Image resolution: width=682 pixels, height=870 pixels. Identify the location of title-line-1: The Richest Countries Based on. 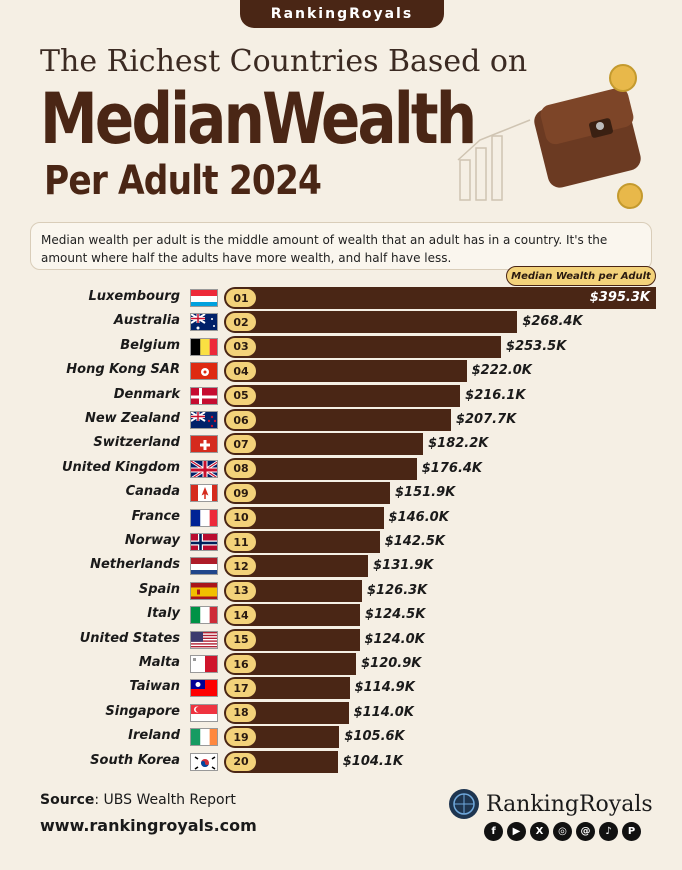
(284, 61).